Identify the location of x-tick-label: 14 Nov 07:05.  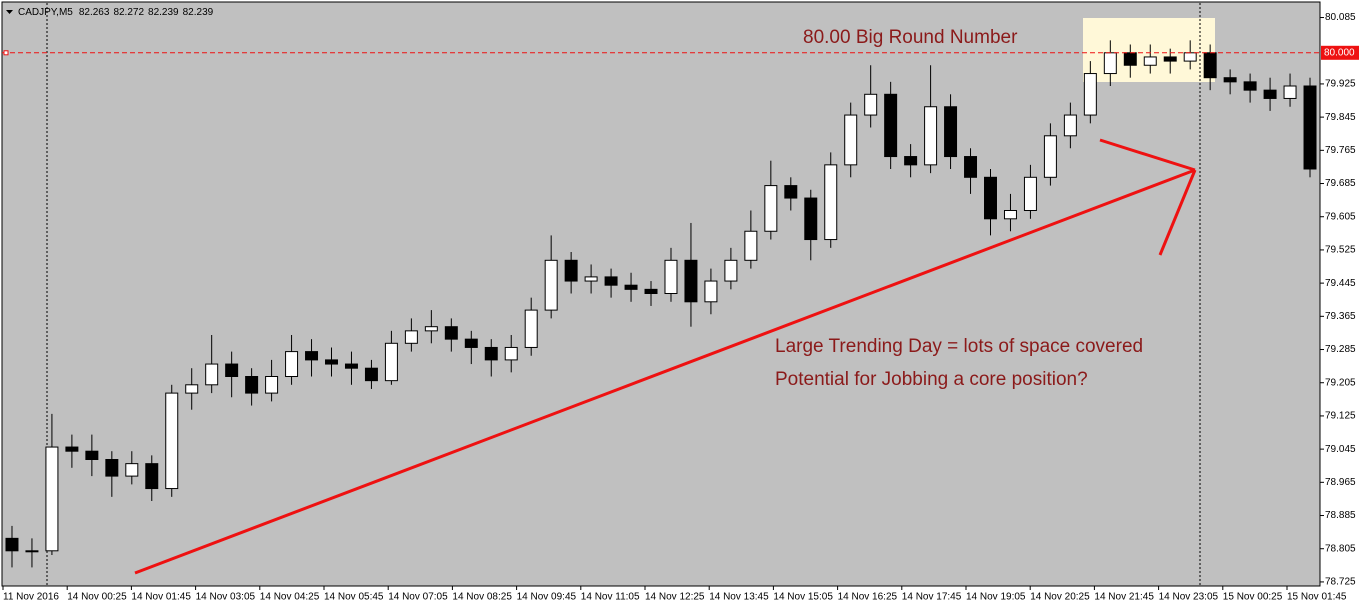
(418, 597).